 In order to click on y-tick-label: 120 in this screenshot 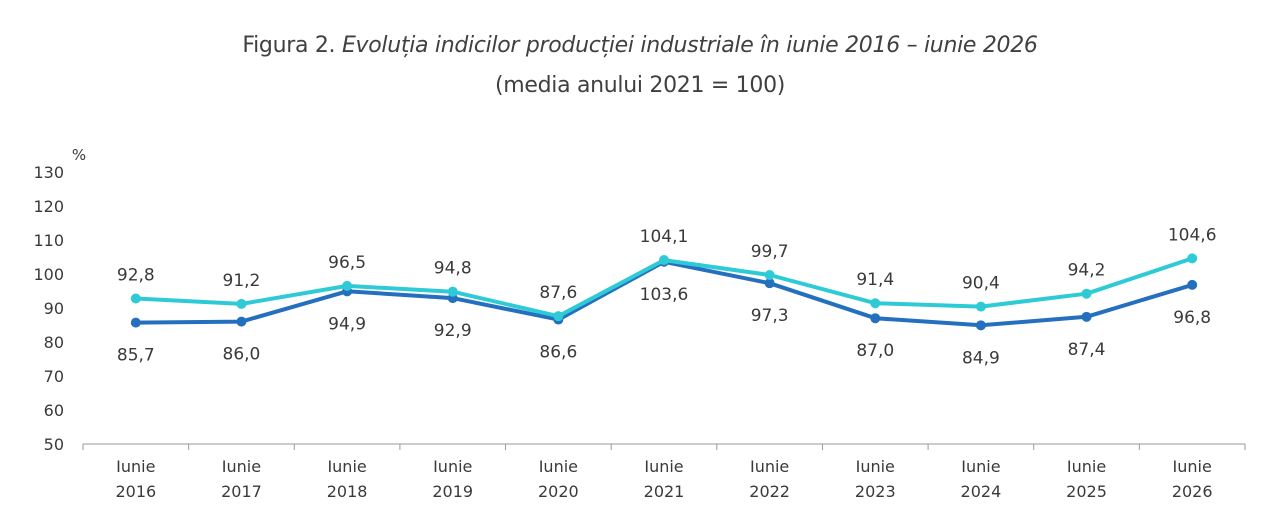, I will do `click(48, 206)`.